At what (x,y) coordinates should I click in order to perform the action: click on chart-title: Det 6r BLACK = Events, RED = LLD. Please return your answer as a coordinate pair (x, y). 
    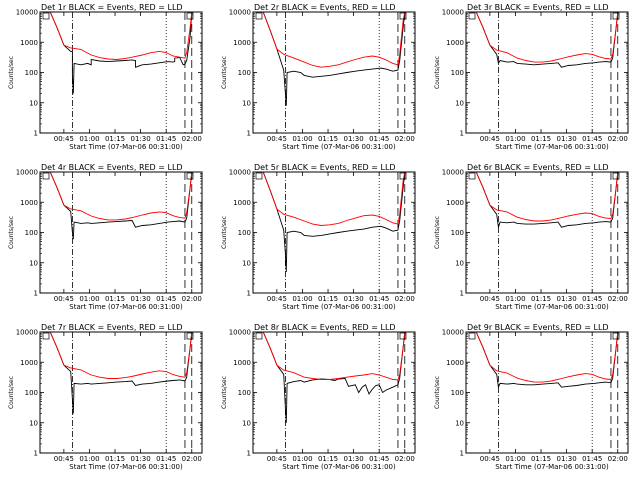
    Looking at the image, I should click on (538, 167).